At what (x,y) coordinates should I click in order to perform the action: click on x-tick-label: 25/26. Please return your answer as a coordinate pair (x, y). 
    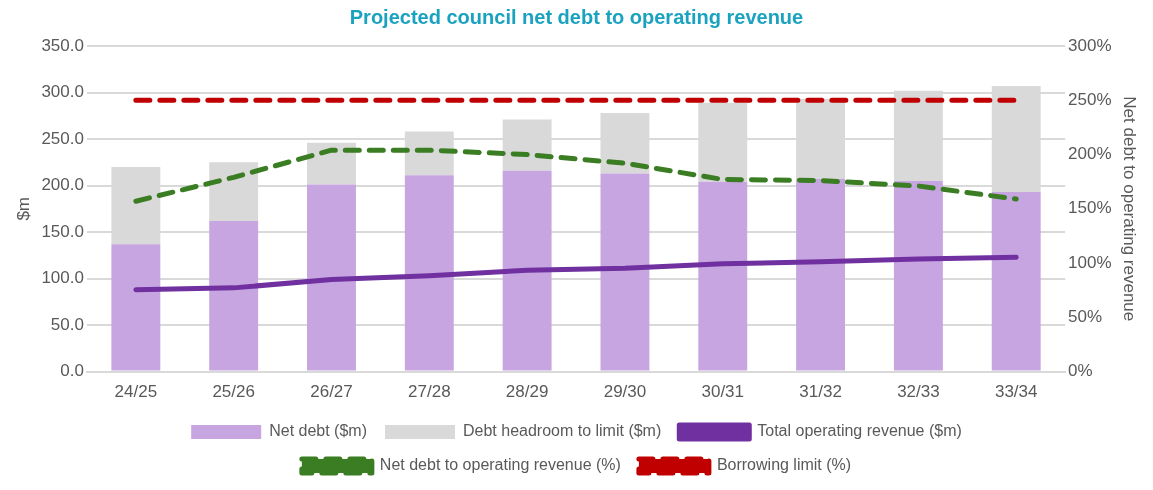
    Looking at the image, I should click on (233, 392).